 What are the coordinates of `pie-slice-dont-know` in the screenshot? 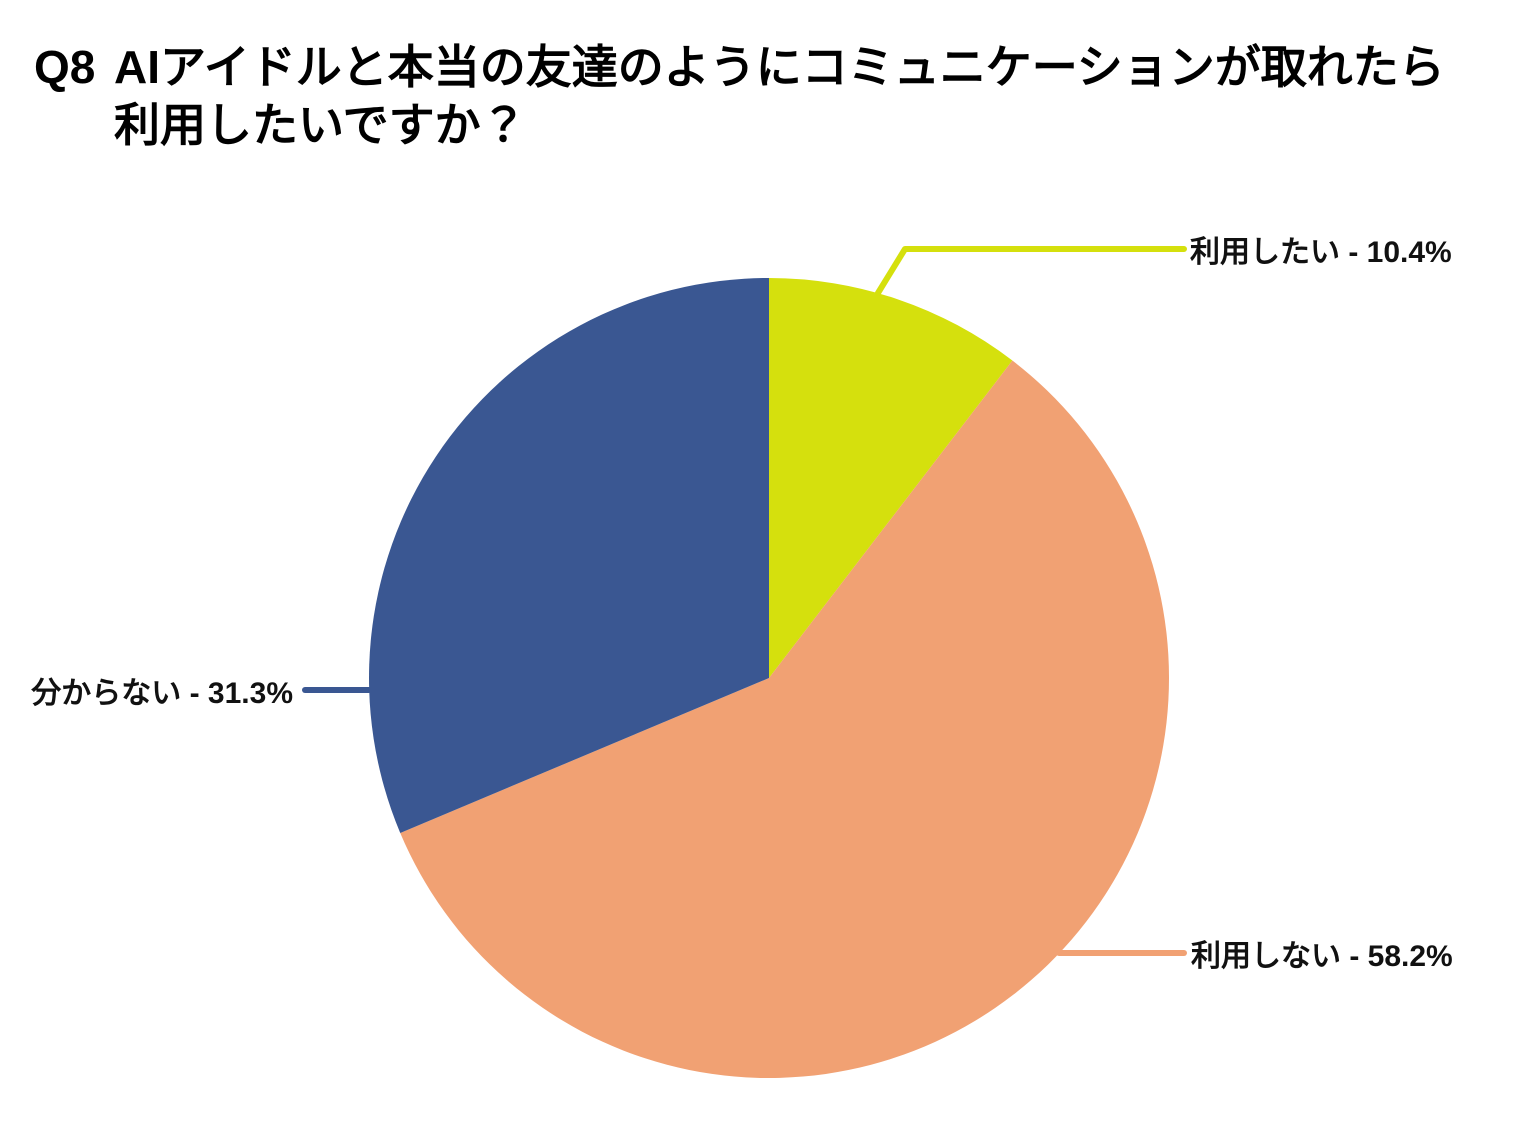 It's located at (569, 555).